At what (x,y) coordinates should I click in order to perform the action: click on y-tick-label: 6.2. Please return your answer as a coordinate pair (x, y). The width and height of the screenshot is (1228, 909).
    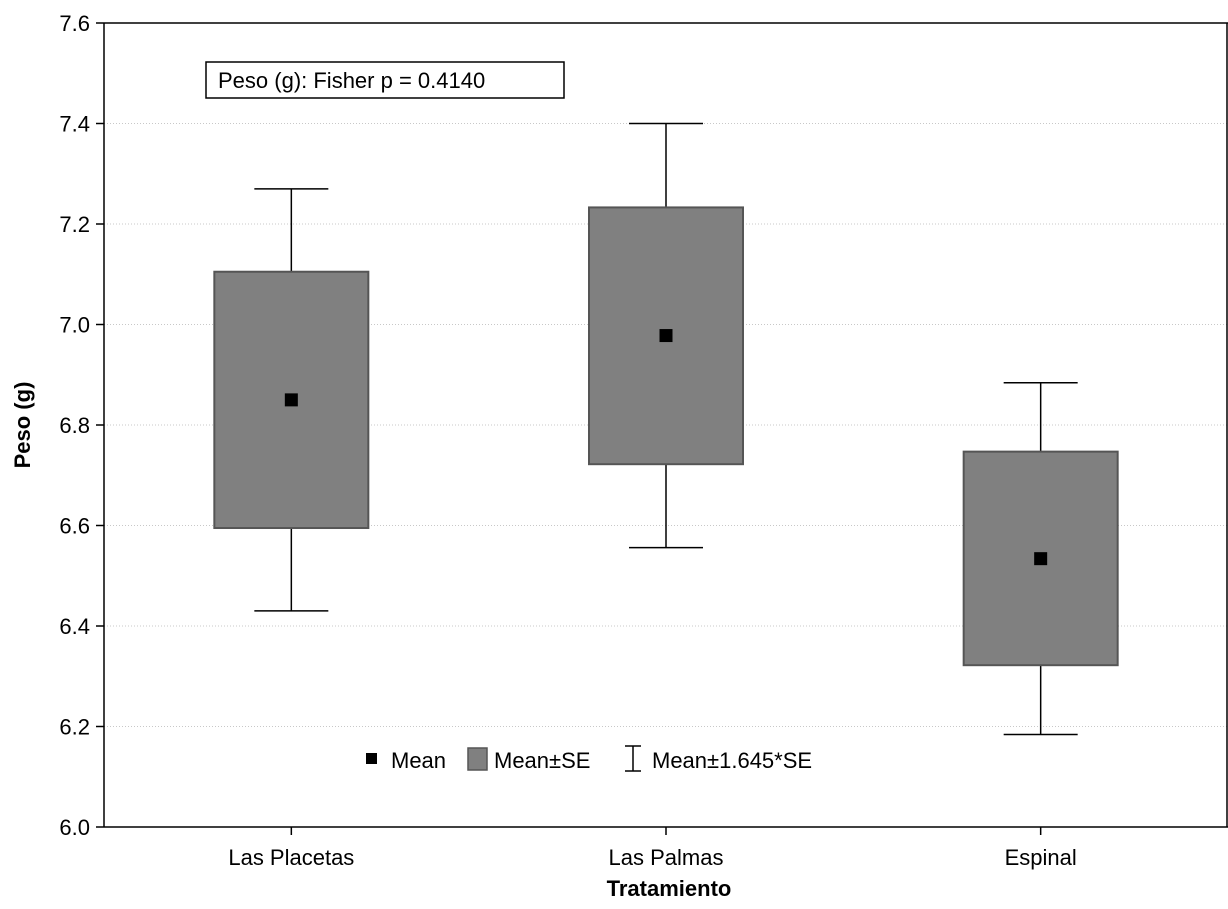
    Looking at the image, I should click on (74, 727).